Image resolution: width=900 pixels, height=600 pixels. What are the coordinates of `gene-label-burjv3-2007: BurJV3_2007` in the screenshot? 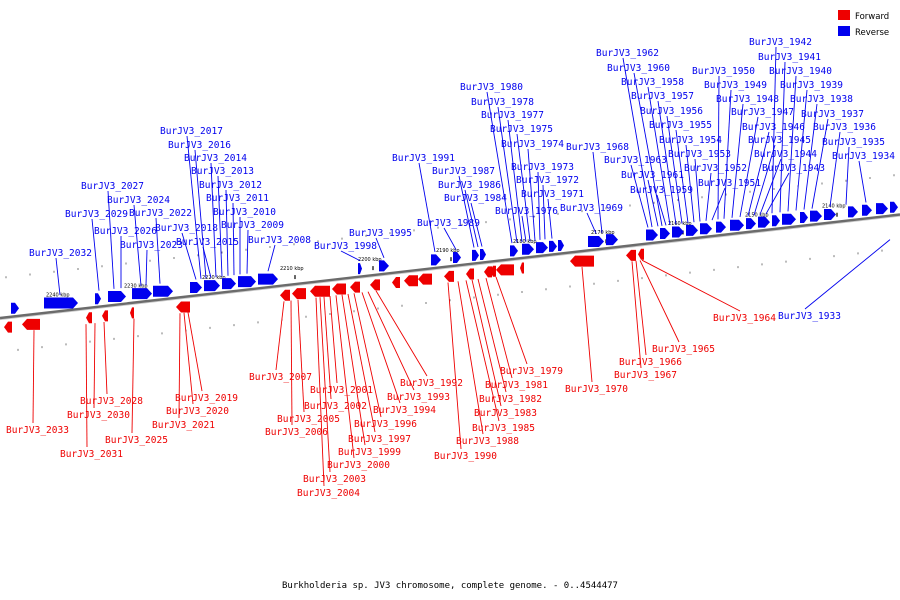 It's located at (280, 377).